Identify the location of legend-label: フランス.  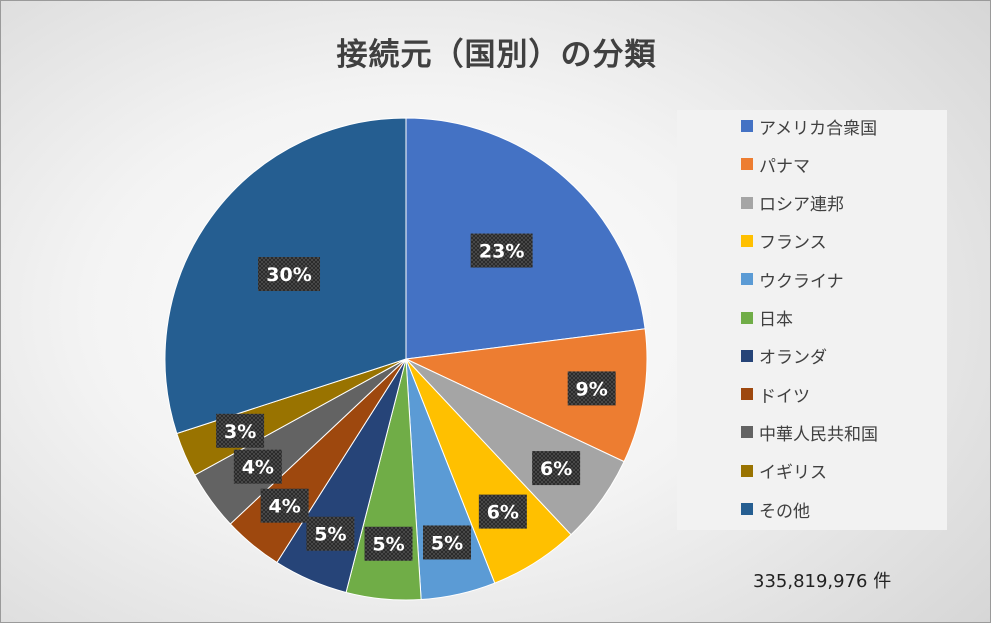
(793, 243).